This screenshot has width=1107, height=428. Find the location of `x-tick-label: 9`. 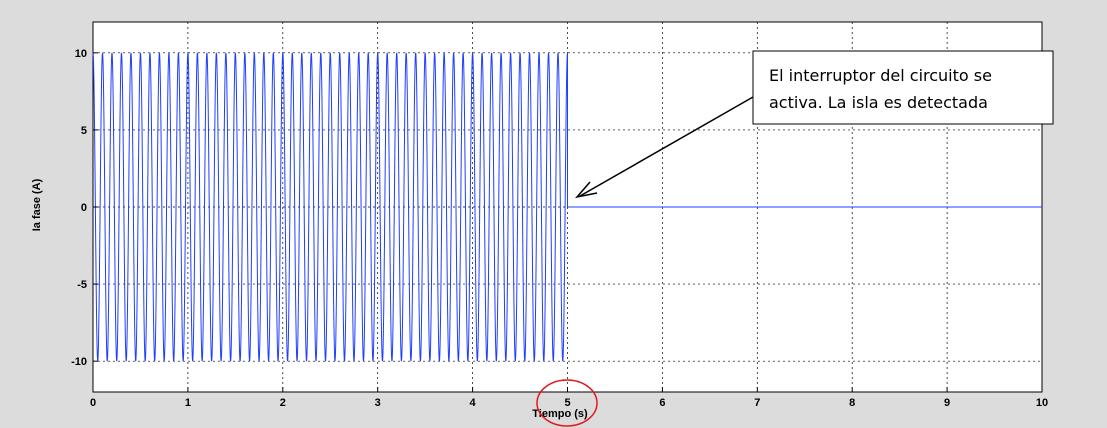

x-tick-label: 9 is located at coordinates (947, 403).